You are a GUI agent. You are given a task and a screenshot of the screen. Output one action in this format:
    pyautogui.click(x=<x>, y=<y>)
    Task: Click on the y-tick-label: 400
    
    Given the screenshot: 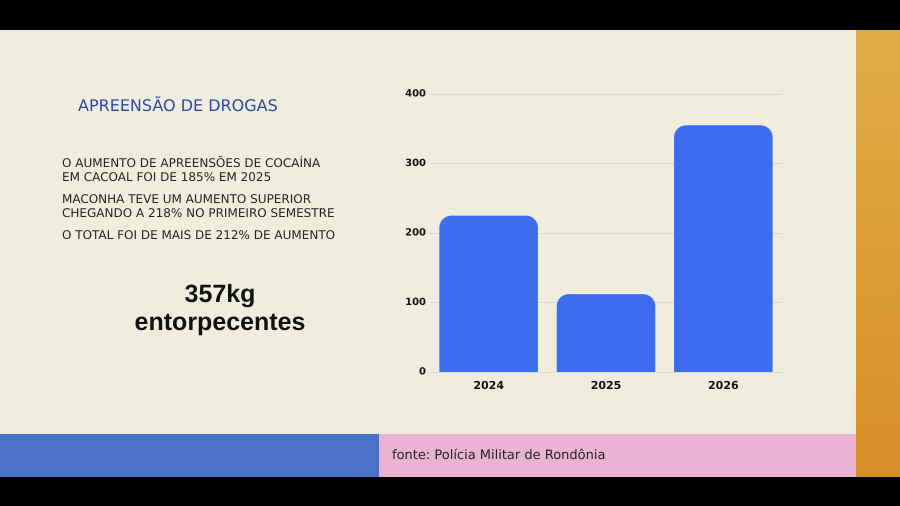 What is the action you would take?
    pyautogui.click(x=415, y=94)
    